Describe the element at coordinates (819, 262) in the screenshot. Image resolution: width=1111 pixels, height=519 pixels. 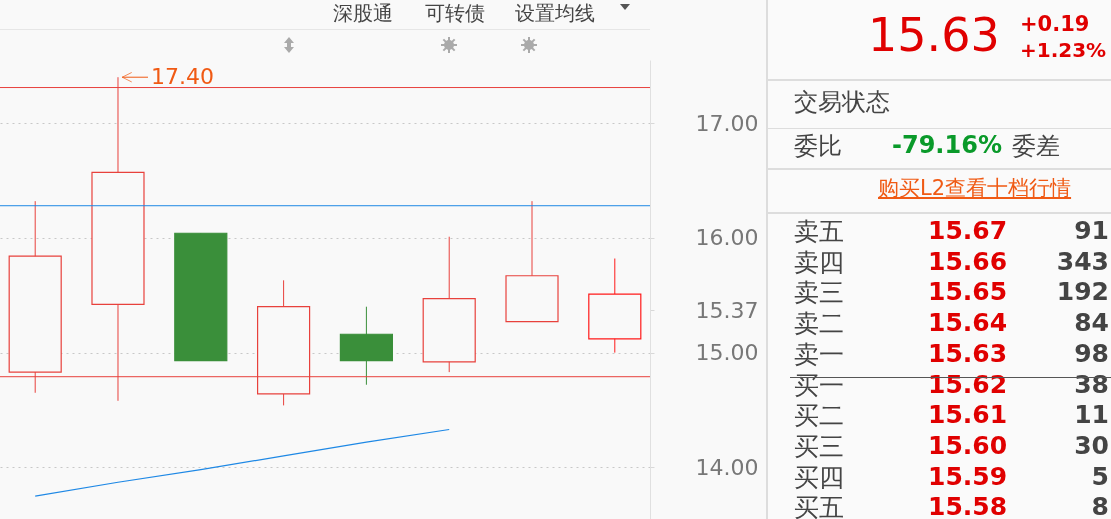
I see `text: 卖四` at that location.